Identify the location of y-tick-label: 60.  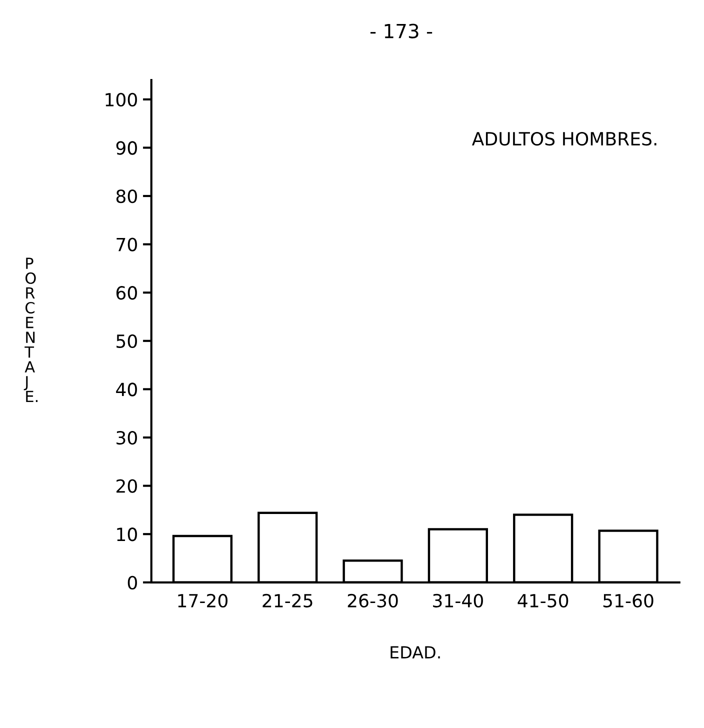
(126, 293).